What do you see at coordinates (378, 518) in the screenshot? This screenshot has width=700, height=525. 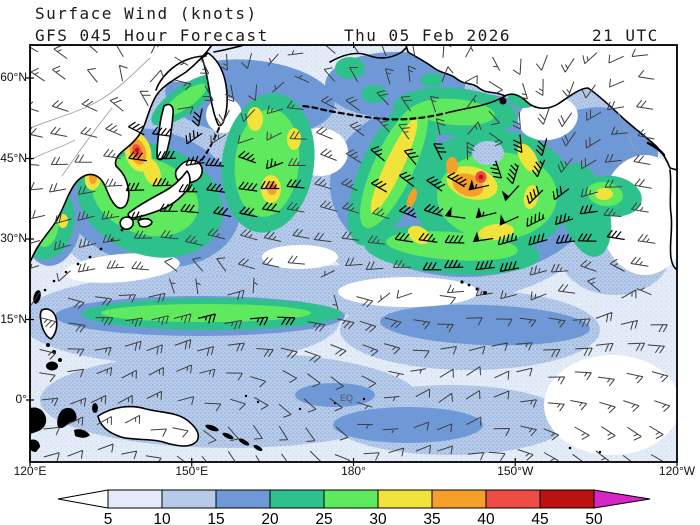 I see `colorbar-tick-label: 30` at bounding box center [378, 518].